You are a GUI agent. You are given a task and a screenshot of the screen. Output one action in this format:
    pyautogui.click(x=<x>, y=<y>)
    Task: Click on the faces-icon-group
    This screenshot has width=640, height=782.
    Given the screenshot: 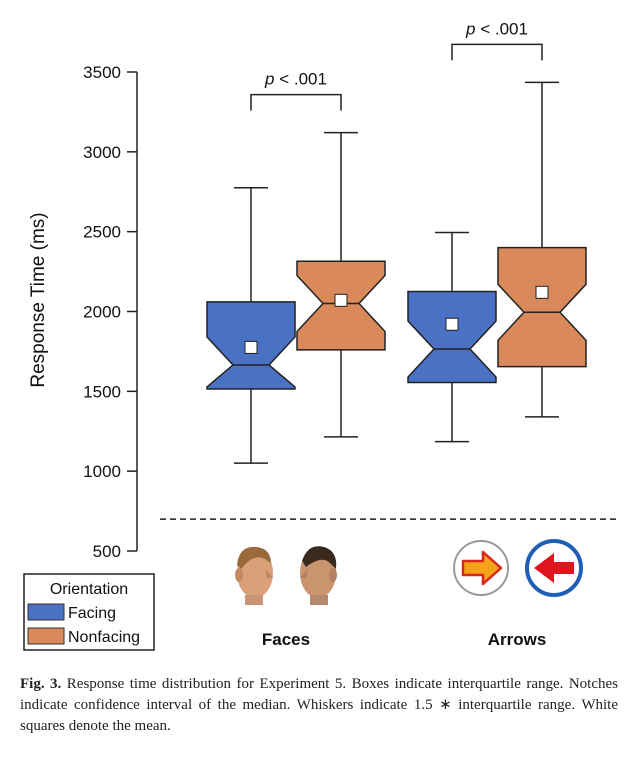 What is the action you would take?
    pyautogui.click(x=286, y=575)
    